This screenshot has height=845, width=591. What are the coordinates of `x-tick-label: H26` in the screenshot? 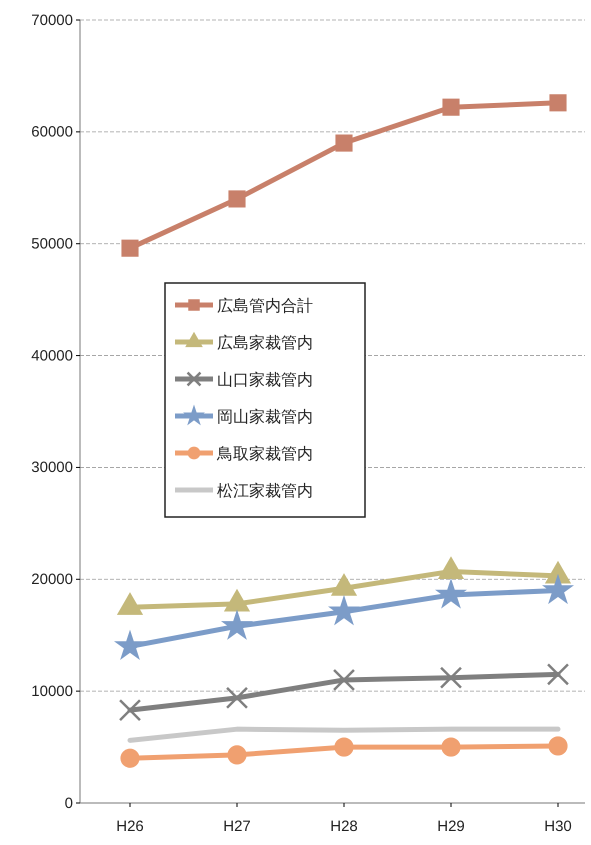 It's located at (130, 826).